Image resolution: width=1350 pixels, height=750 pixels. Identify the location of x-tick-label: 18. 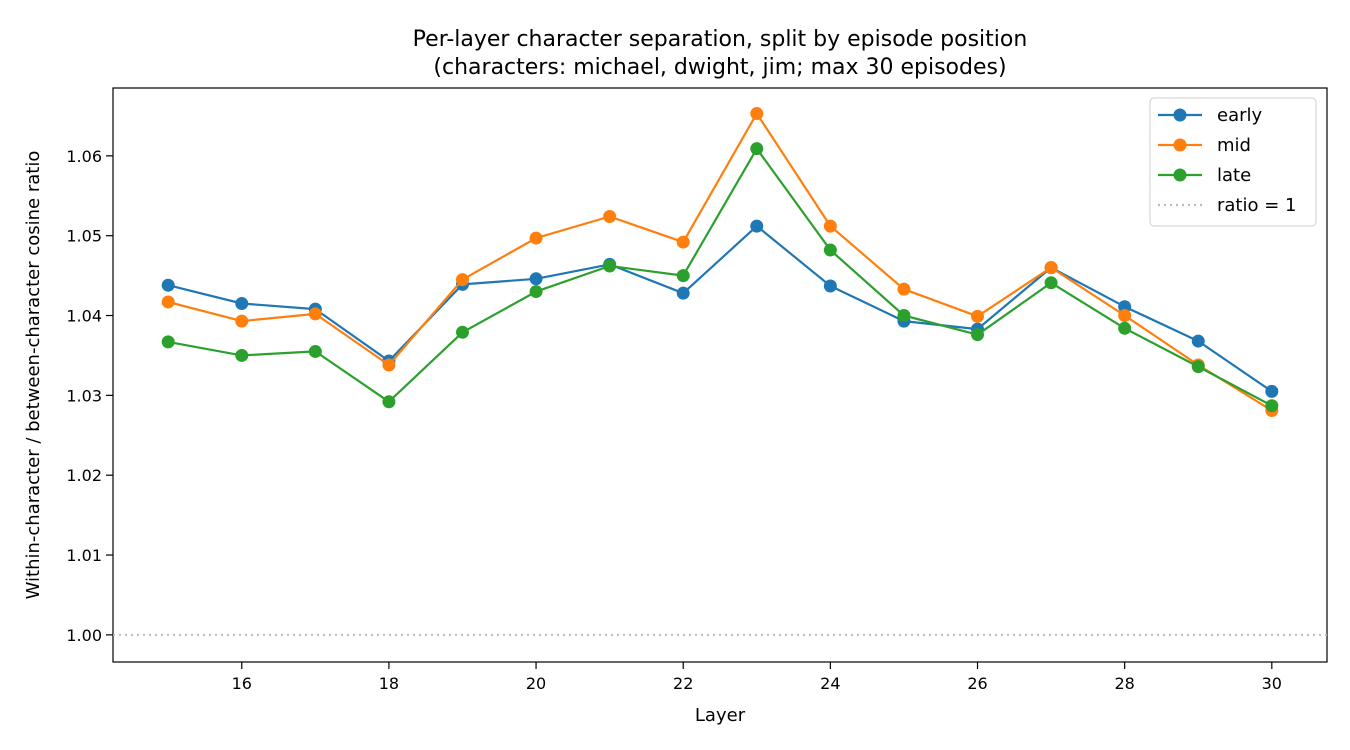
(389, 683).